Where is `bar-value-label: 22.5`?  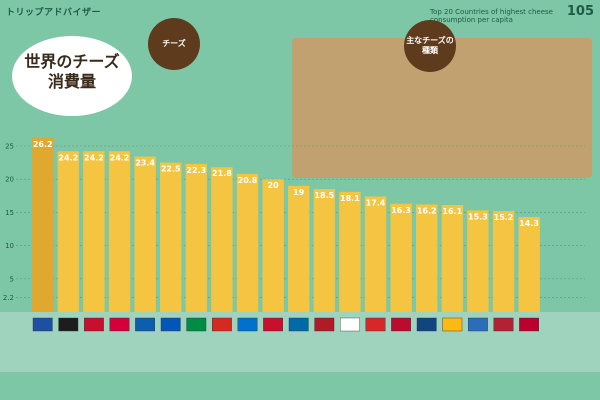 bar-value-label: 22.5 is located at coordinates (171, 169).